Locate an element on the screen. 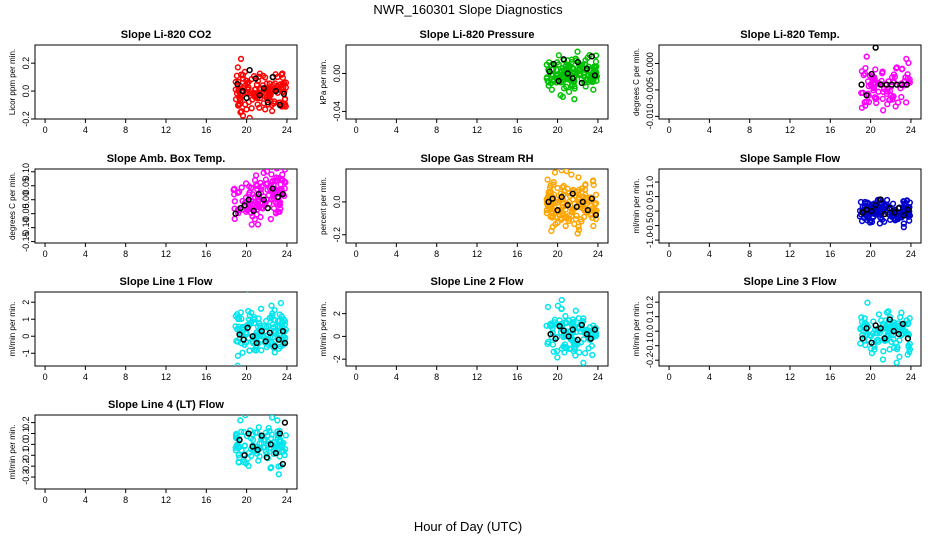 The width and height of the screenshot is (936, 540). y-axis-label: kPa per min. is located at coordinates (323, 82).